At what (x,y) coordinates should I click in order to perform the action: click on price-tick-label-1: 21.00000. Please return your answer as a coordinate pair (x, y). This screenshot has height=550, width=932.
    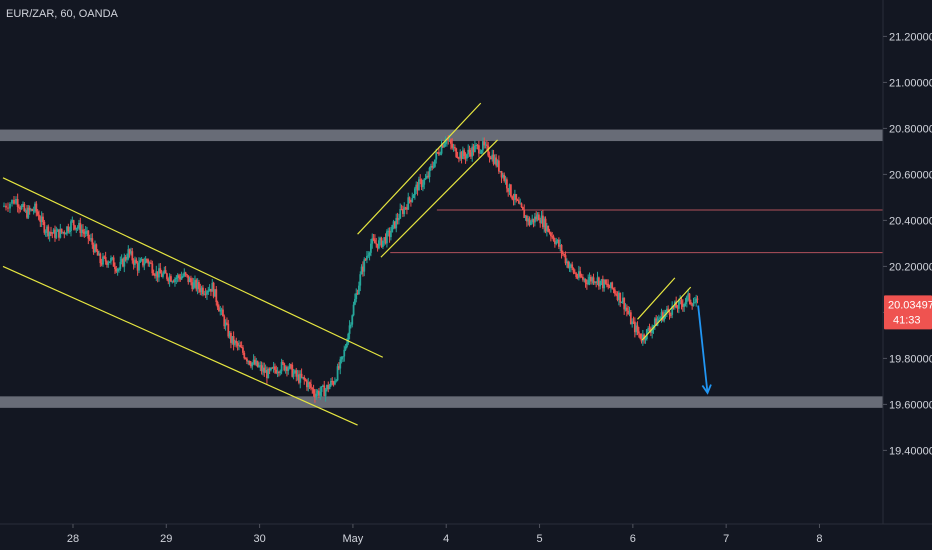
    Looking at the image, I should click on (910, 83).